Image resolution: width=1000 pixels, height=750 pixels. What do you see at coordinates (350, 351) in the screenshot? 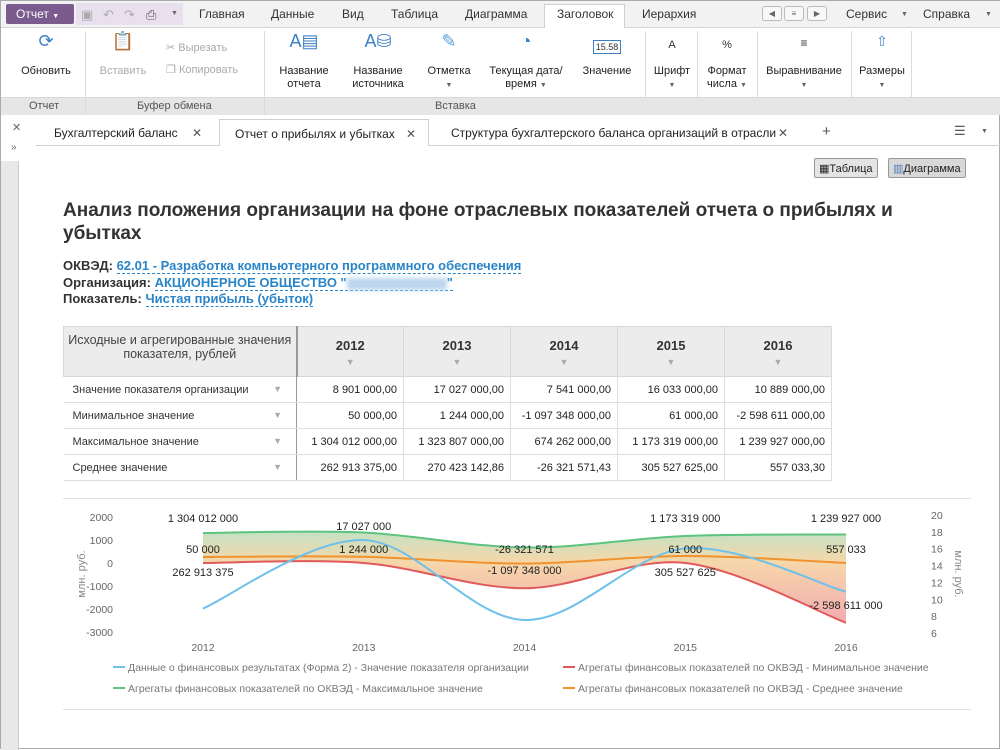
I see `column-header-2012: 2012 ▼` at bounding box center [350, 351].